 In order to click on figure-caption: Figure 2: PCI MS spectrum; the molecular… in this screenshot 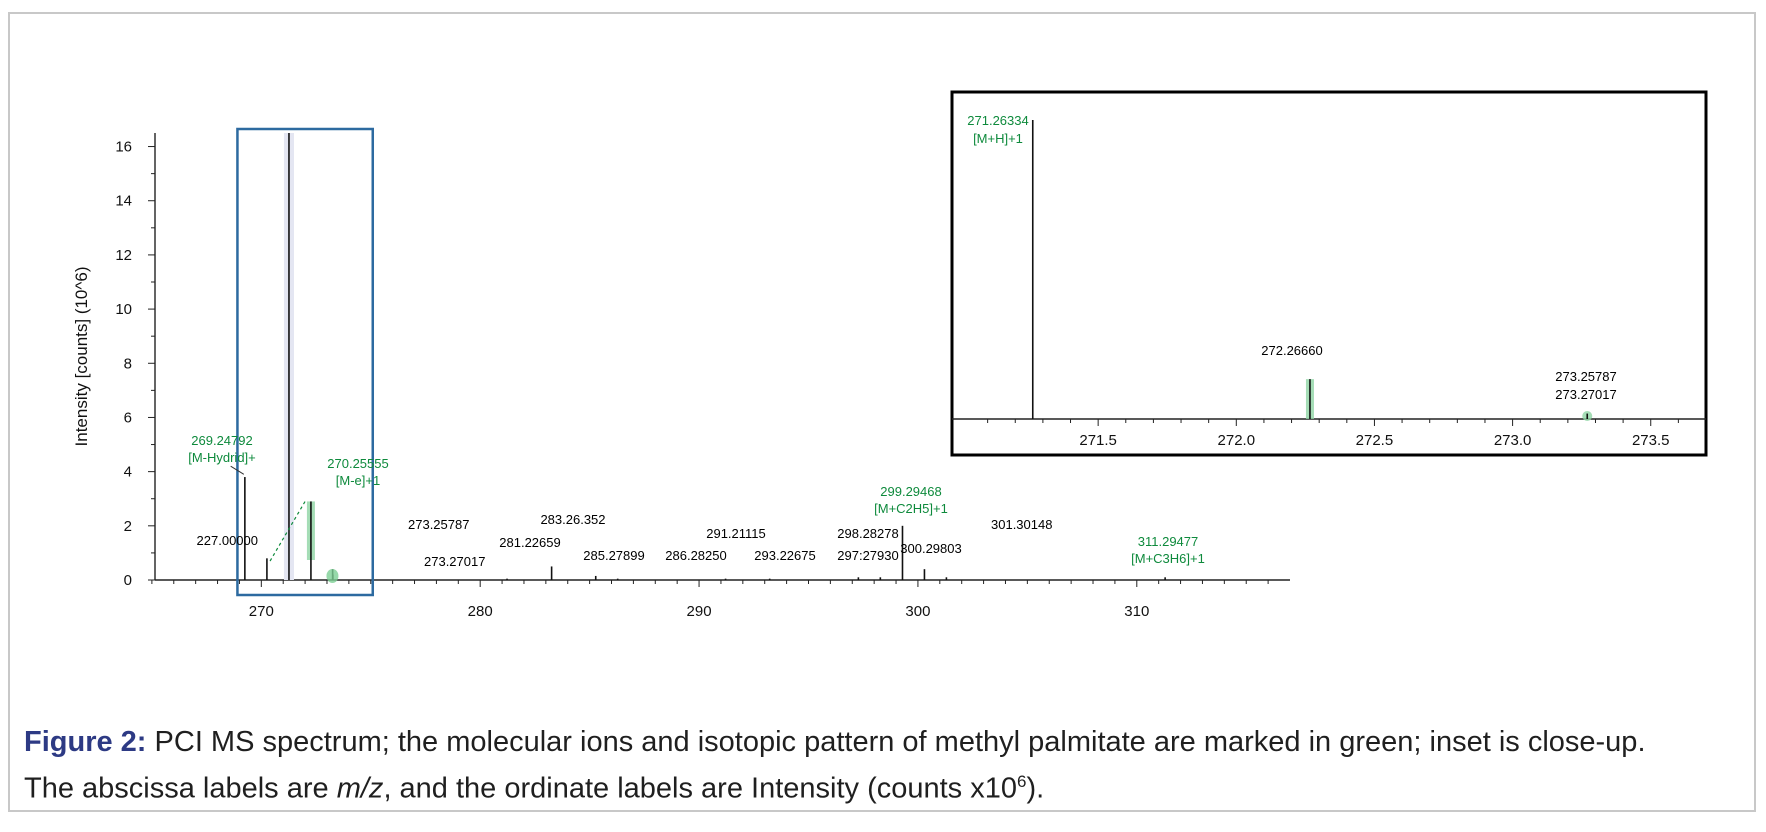, I will do `click(884, 765)`.